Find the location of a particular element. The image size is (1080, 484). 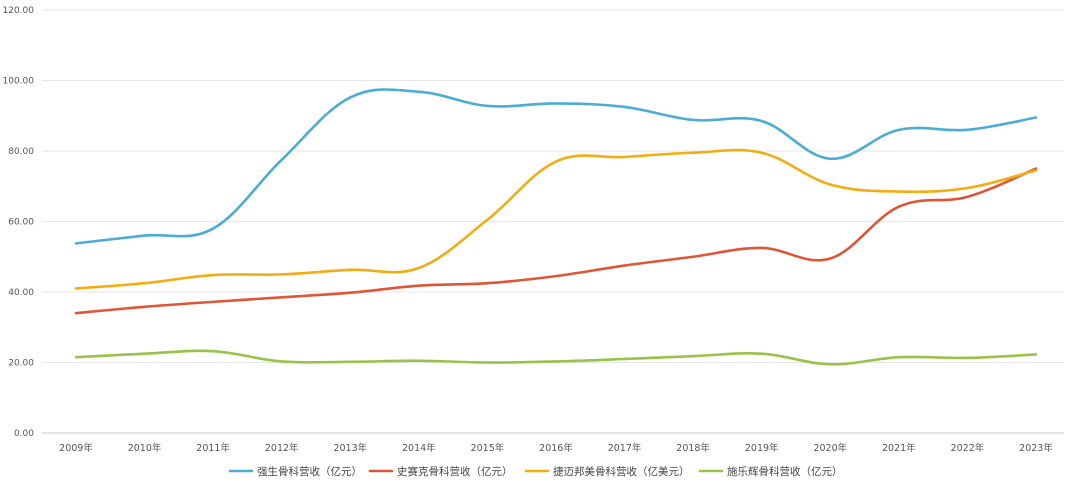

y-axis-ticks: 0.00 20.00 40.00 60.00 80.00 100.00 120.00 is located at coordinates (19, 222).